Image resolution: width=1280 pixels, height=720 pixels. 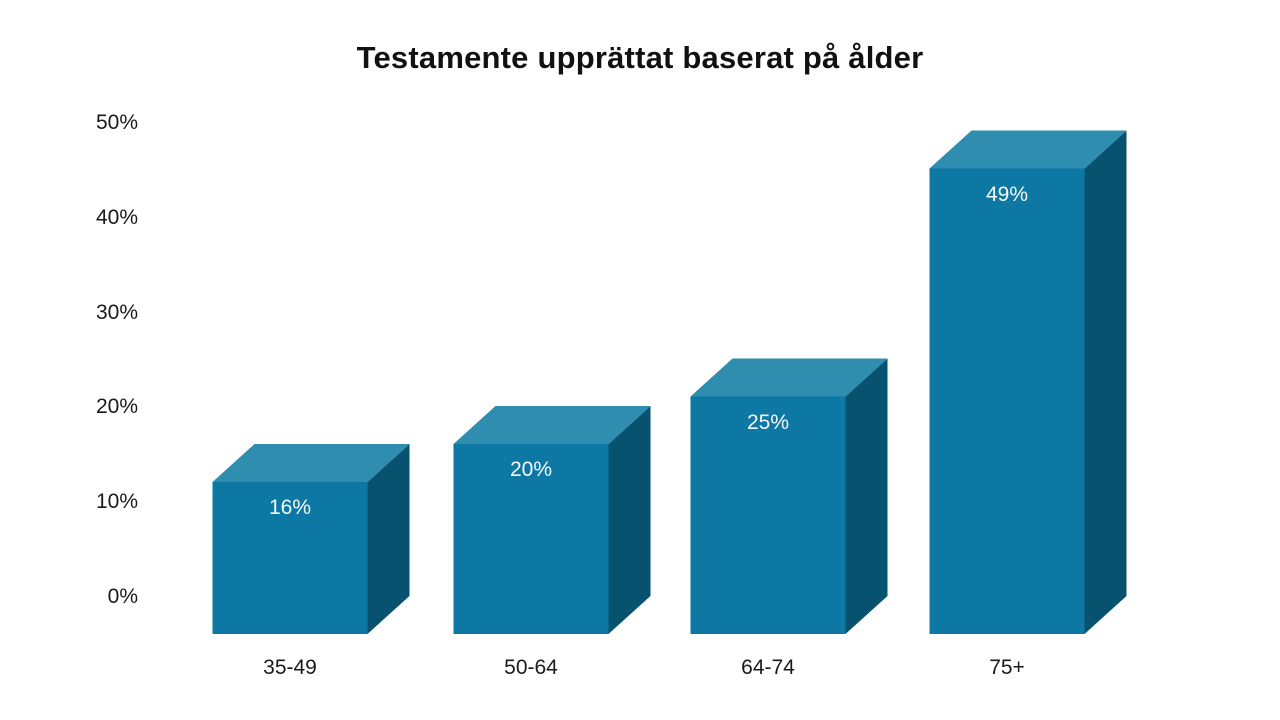 What do you see at coordinates (116, 217) in the screenshot?
I see `y-axis-tick-label: 40%` at bounding box center [116, 217].